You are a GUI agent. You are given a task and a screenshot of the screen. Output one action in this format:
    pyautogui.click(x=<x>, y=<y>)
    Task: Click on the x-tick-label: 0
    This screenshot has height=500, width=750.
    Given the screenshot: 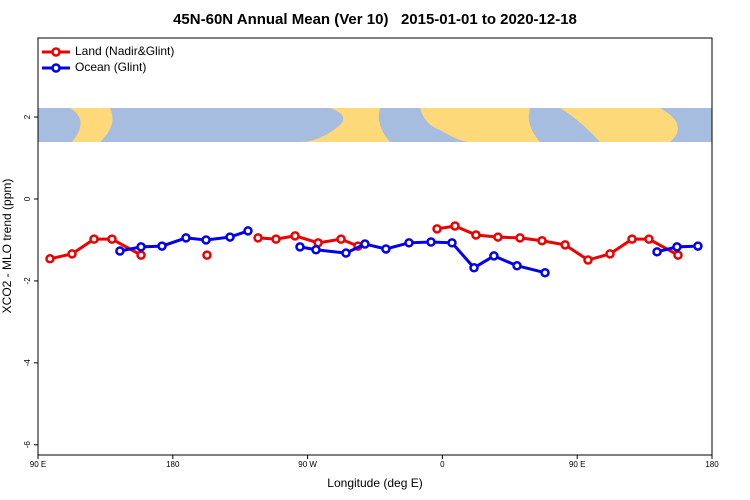 What is the action you would take?
    pyautogui.click(x=442, y=464)
    